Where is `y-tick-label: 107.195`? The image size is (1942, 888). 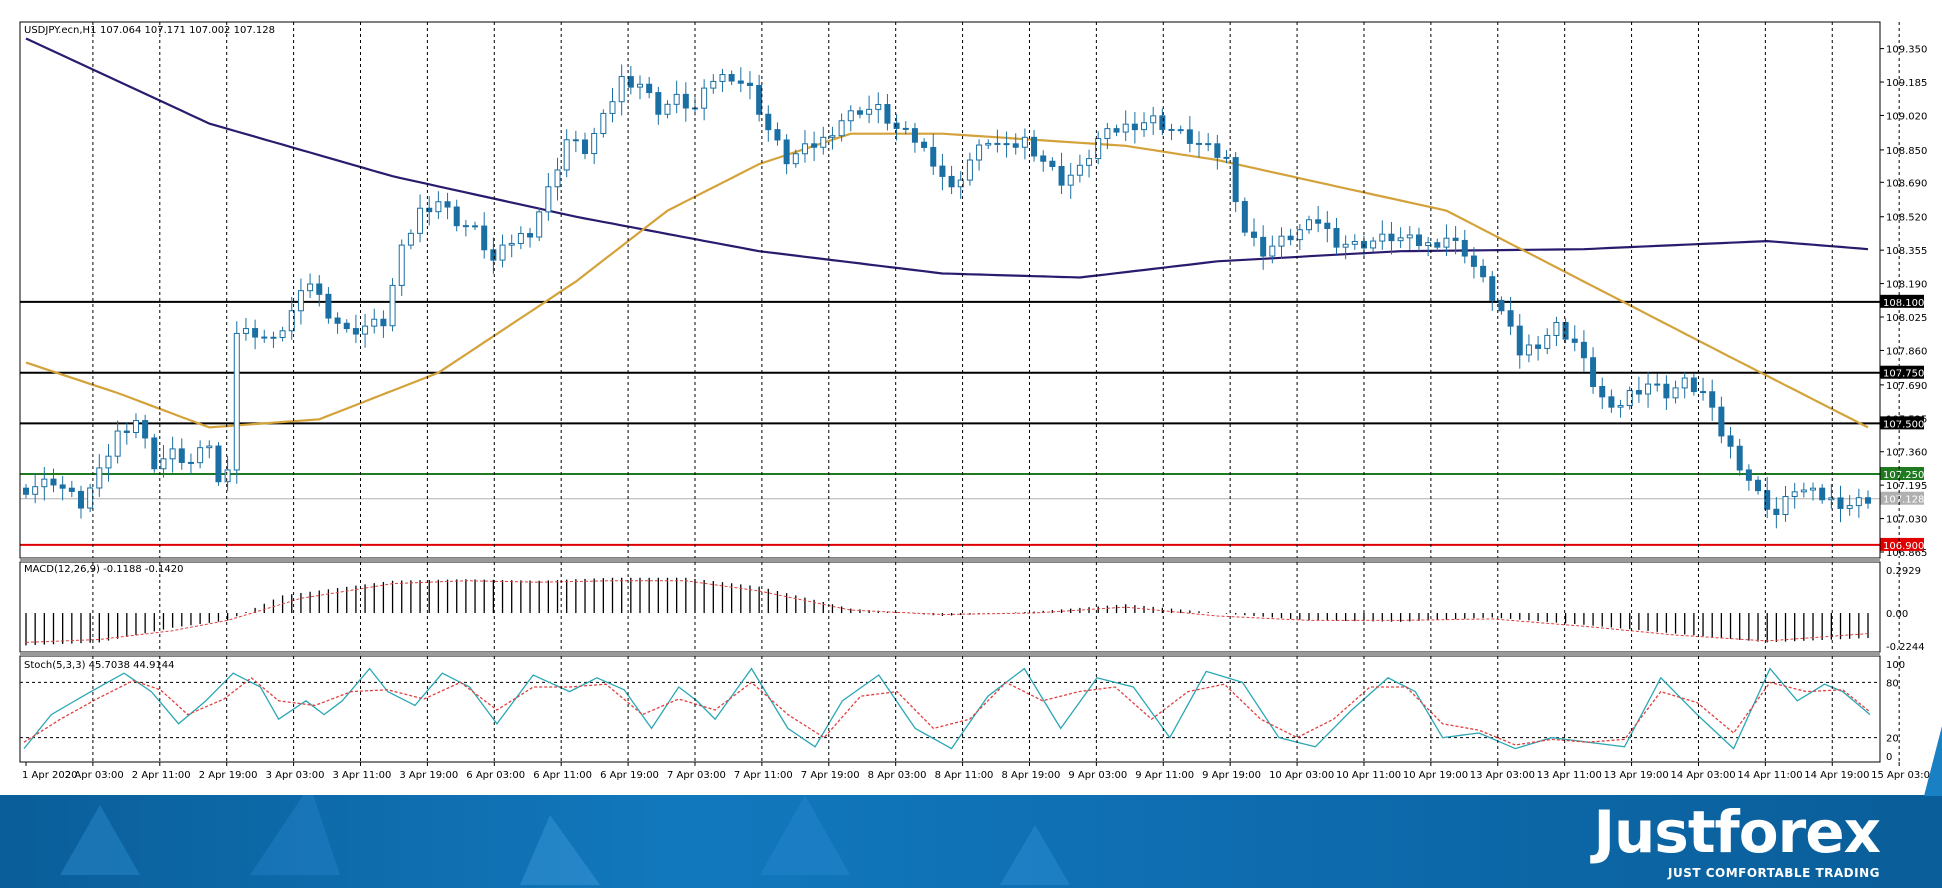 y-tick-label: 107.195 is located at coordinates (1906, 486).